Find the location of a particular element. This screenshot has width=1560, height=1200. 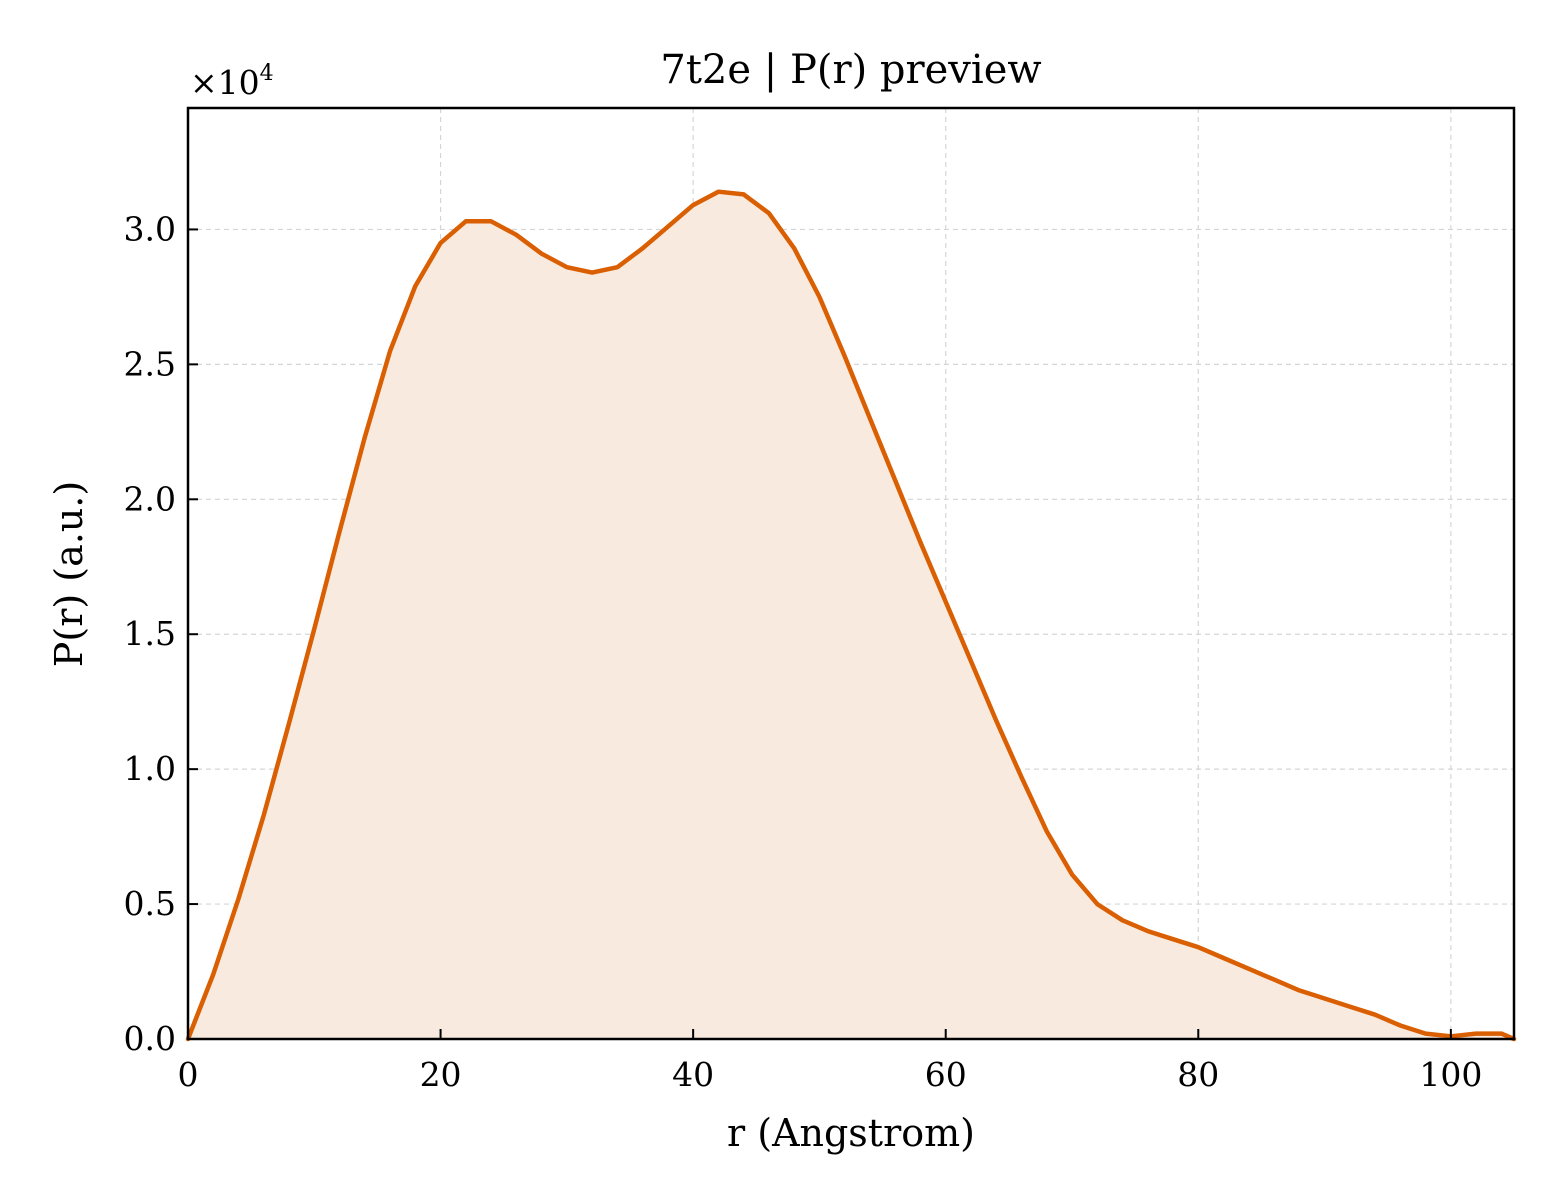

x-tick-label: 80 is located at coordinates (1198, 1074).